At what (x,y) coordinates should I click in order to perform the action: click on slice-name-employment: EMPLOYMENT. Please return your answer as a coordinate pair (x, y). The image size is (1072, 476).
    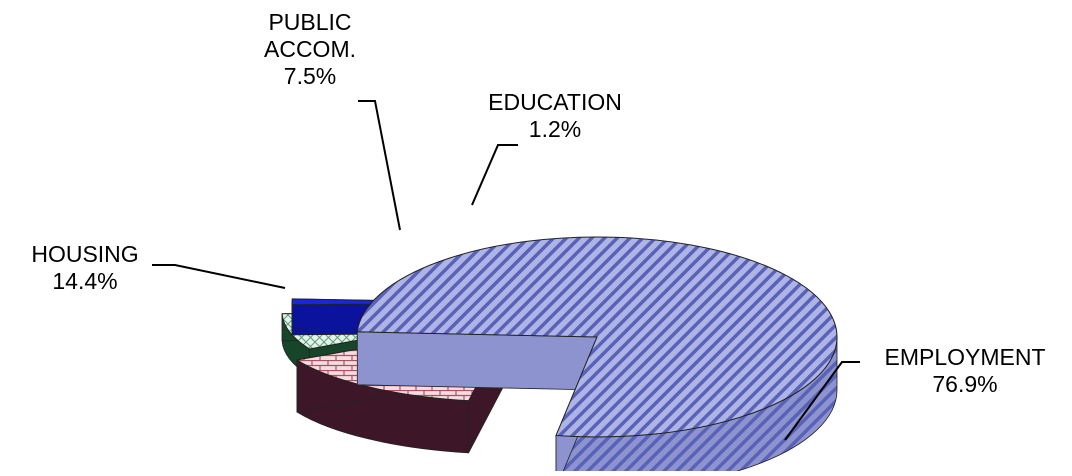
    Looking at the image, I should click on (964, 357).